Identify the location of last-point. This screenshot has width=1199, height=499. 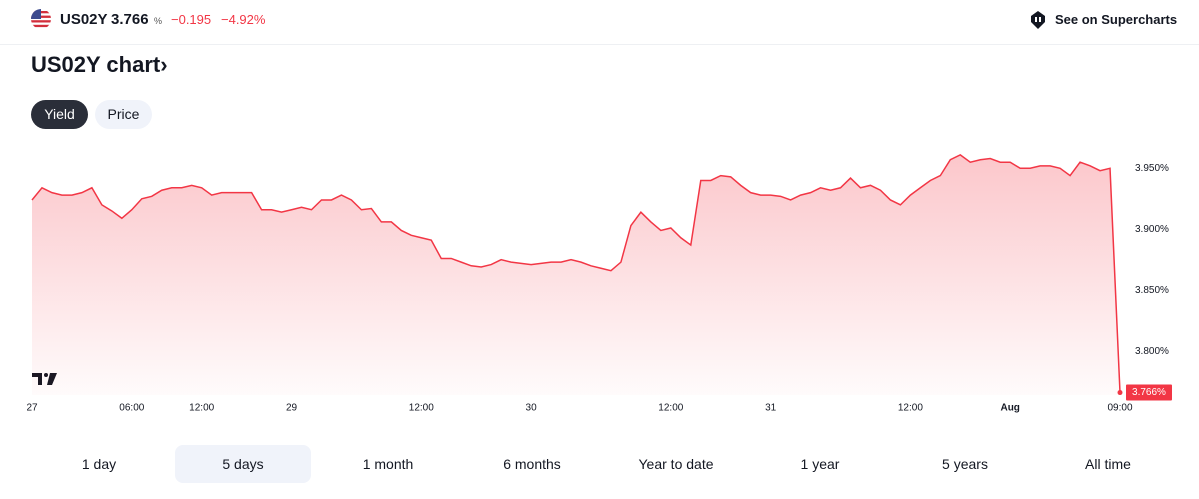
(1120, 393).